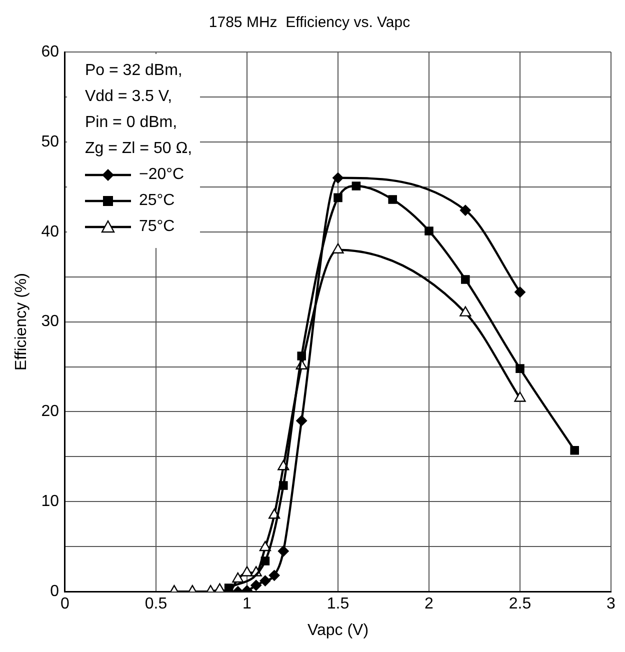 The image size is (625, 652). What do you see at coordinates (50, 141) in the screenshot?
I see `y-tick-label: 50` at bounding box center [50, 141].